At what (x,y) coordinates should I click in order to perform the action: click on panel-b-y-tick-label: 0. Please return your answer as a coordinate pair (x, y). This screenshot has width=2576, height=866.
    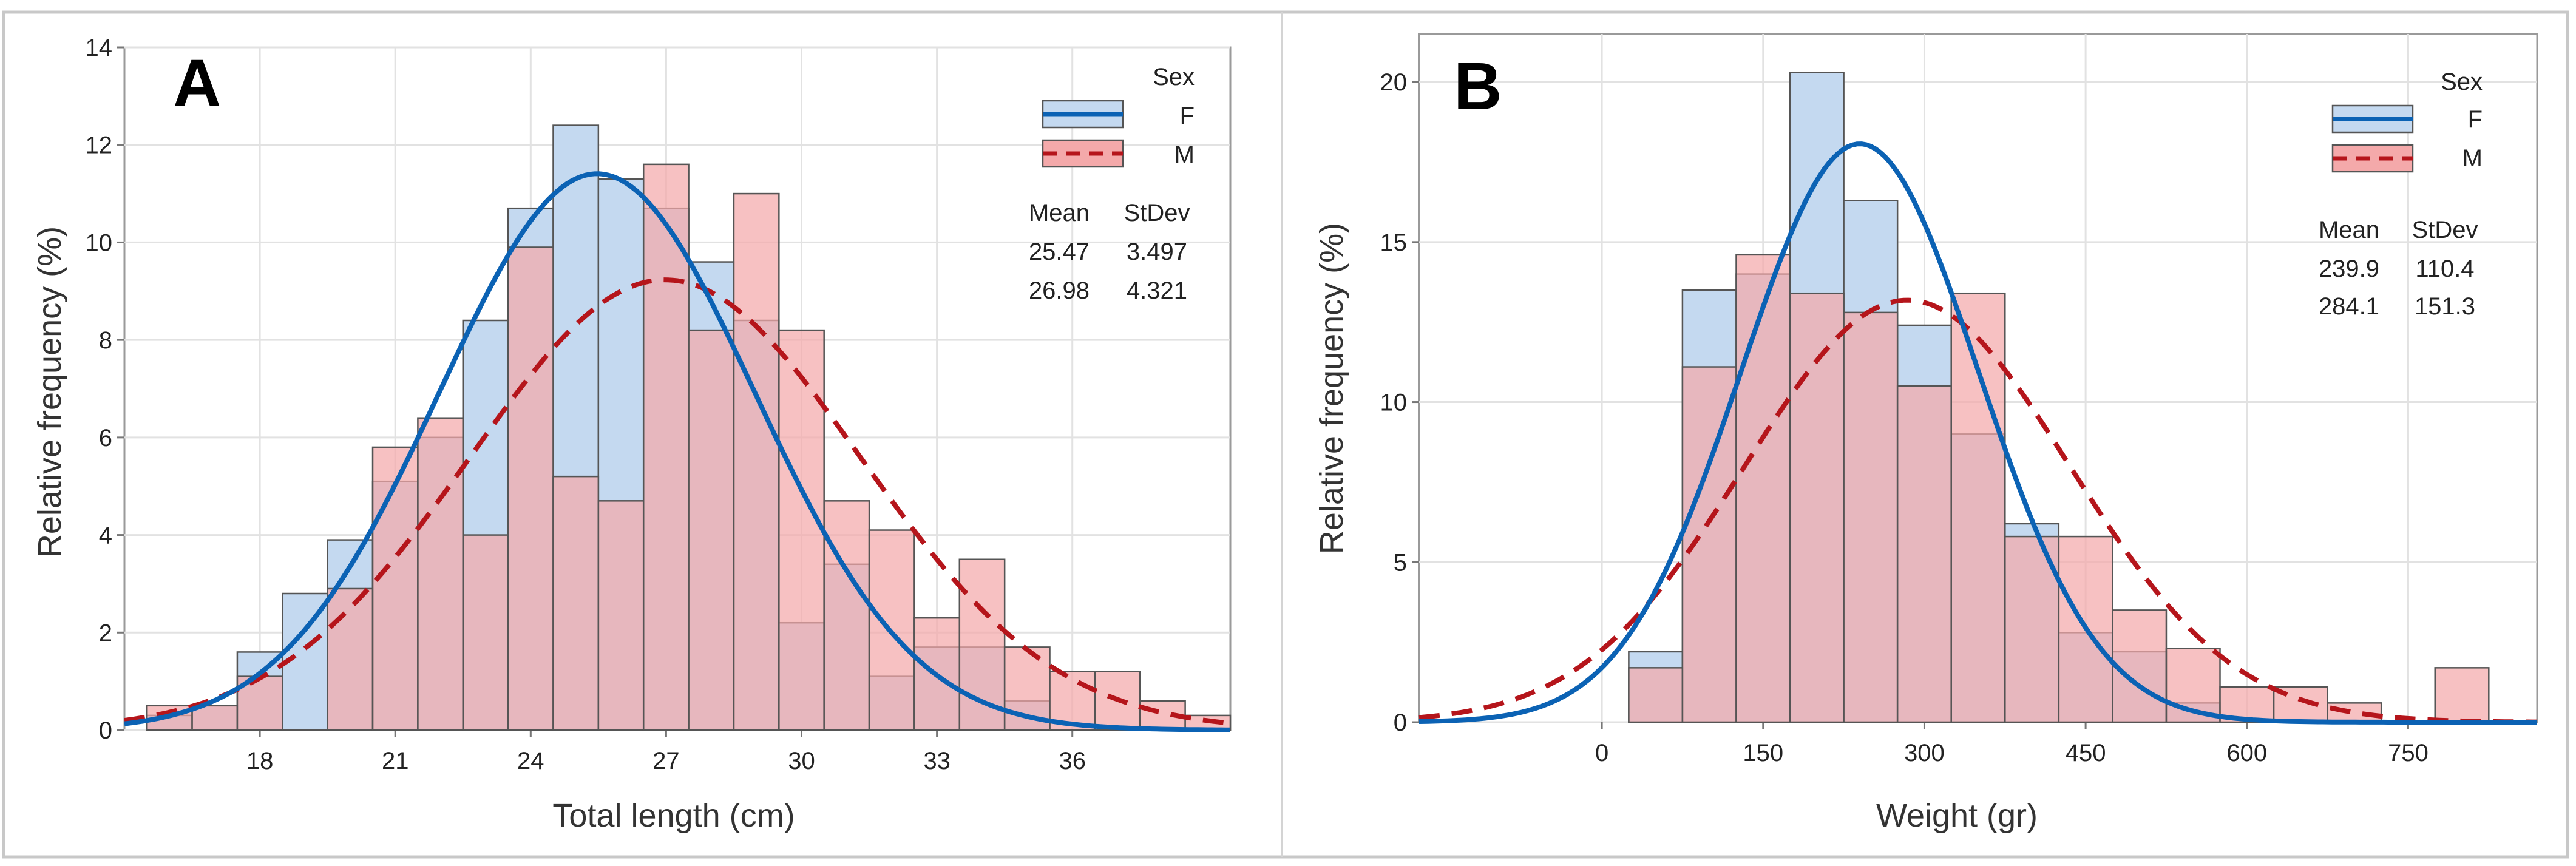
    Looking at the image, I should click on (1401, 722).